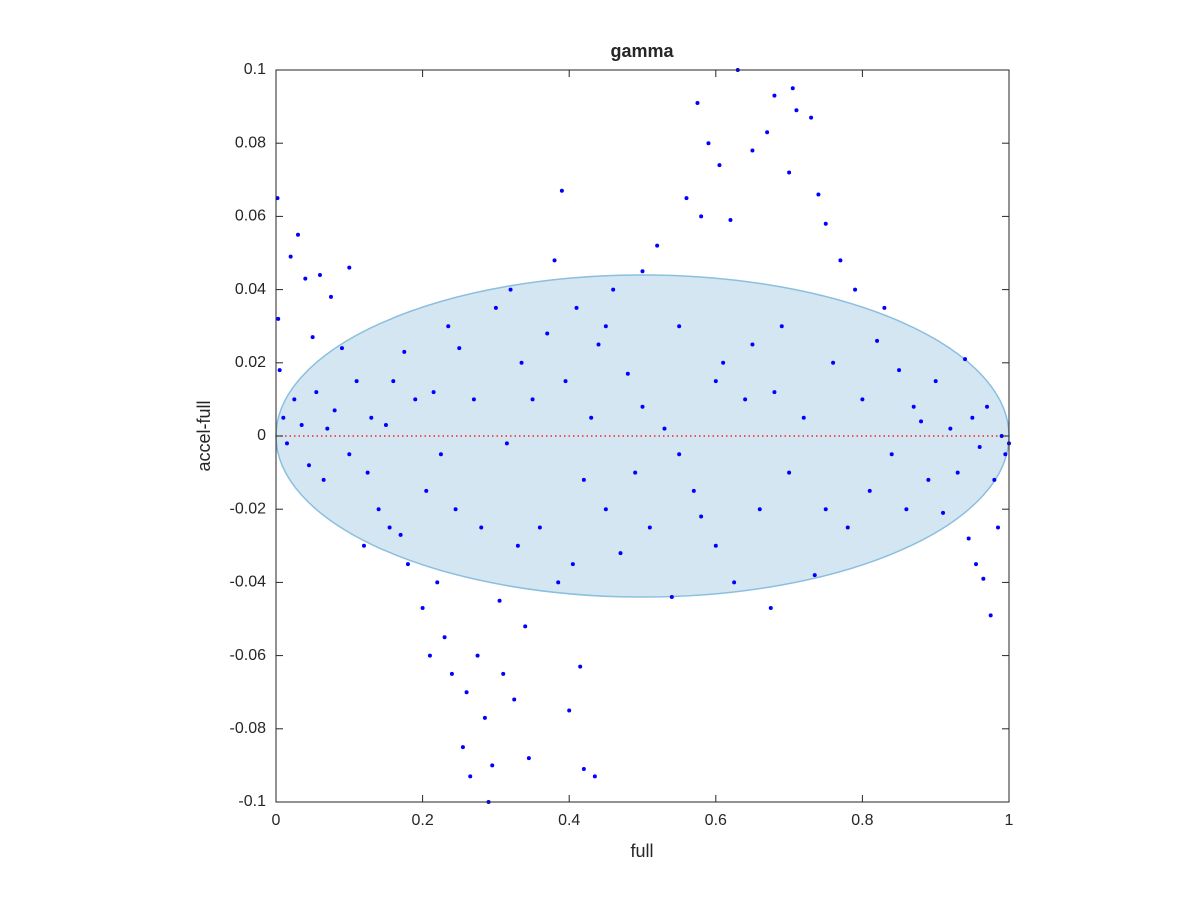 The image size is (1200, 900). I want to click on x-tick-label: 1, so click(1009, 820).